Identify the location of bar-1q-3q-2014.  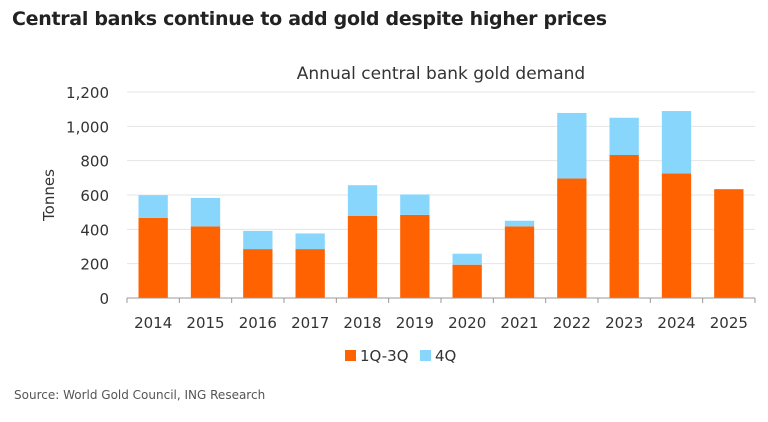
(153, 257).